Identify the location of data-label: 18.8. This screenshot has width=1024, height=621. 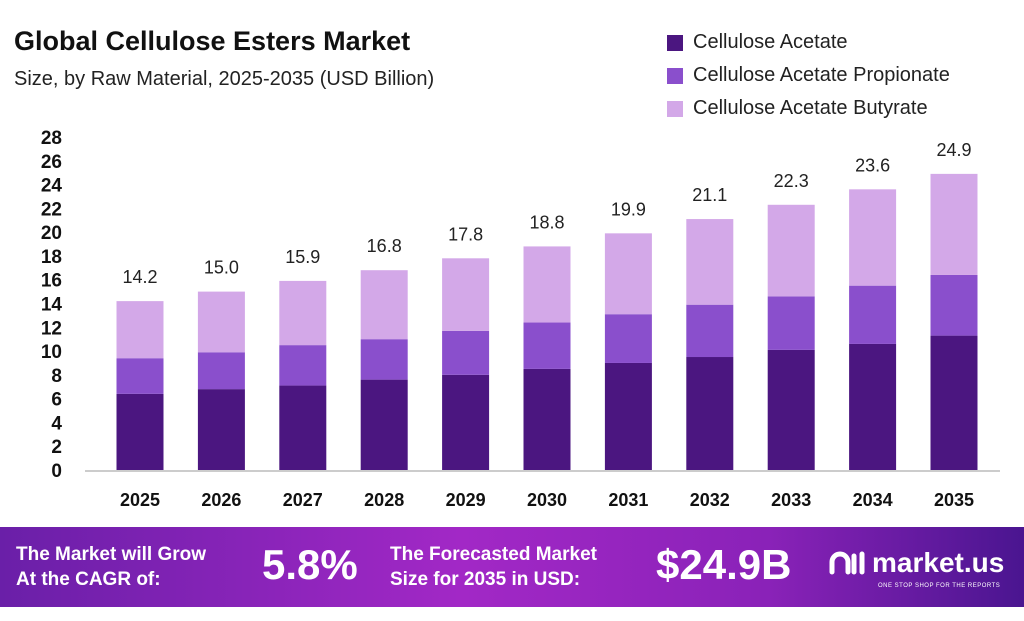
(546, 222).